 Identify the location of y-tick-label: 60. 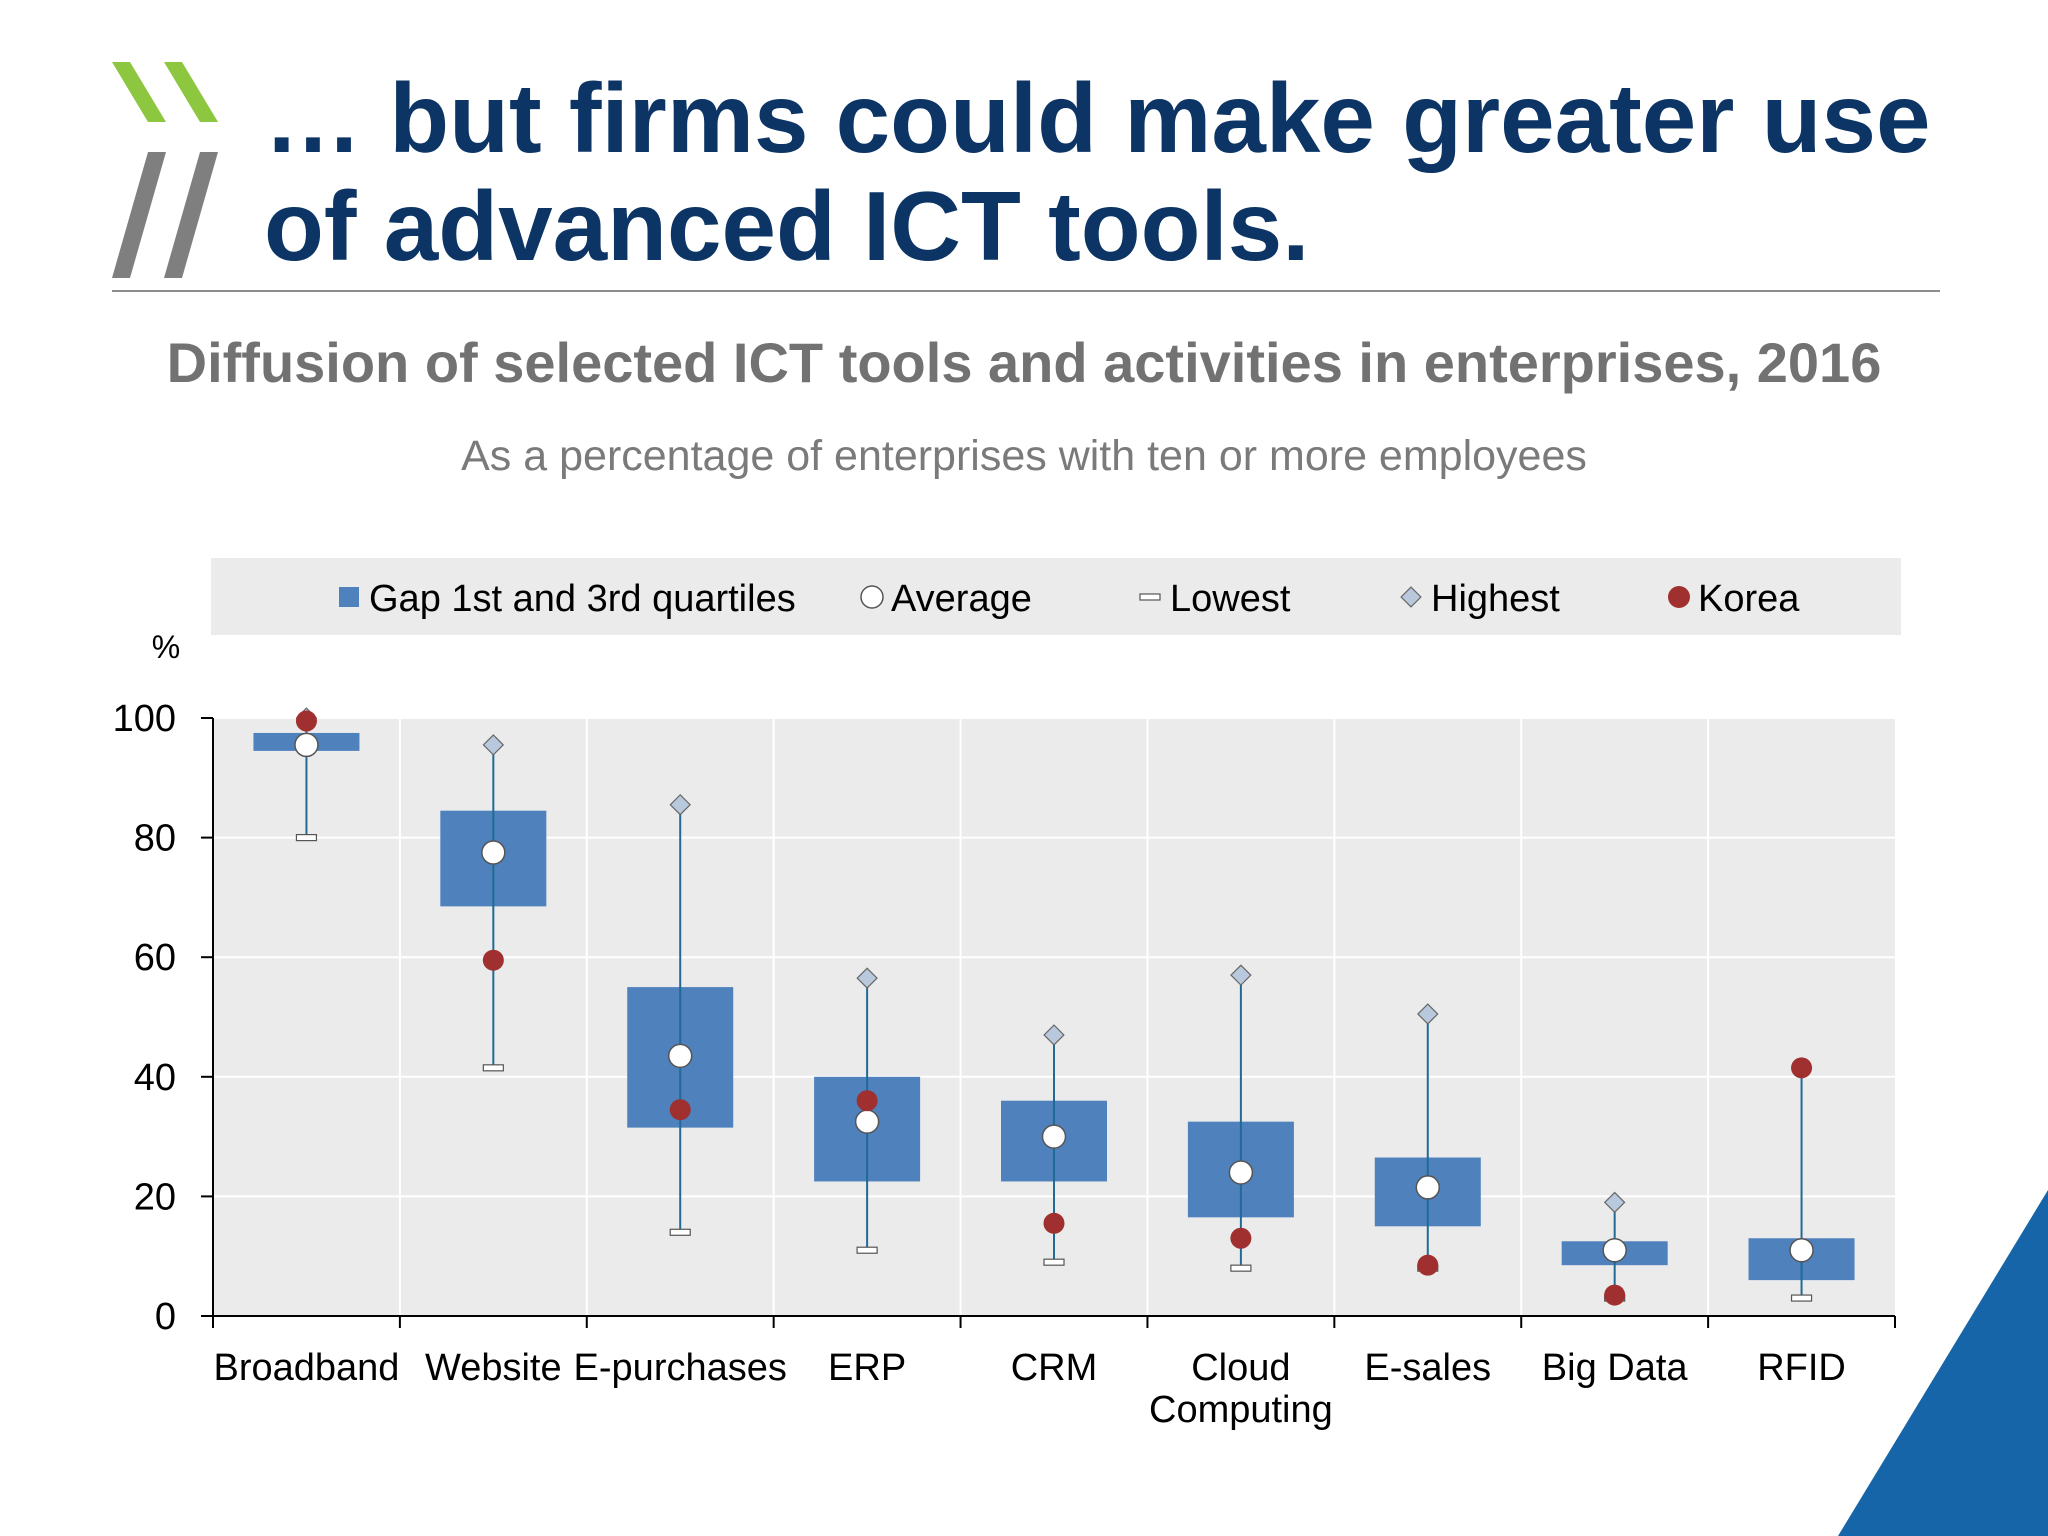
(155, 958).